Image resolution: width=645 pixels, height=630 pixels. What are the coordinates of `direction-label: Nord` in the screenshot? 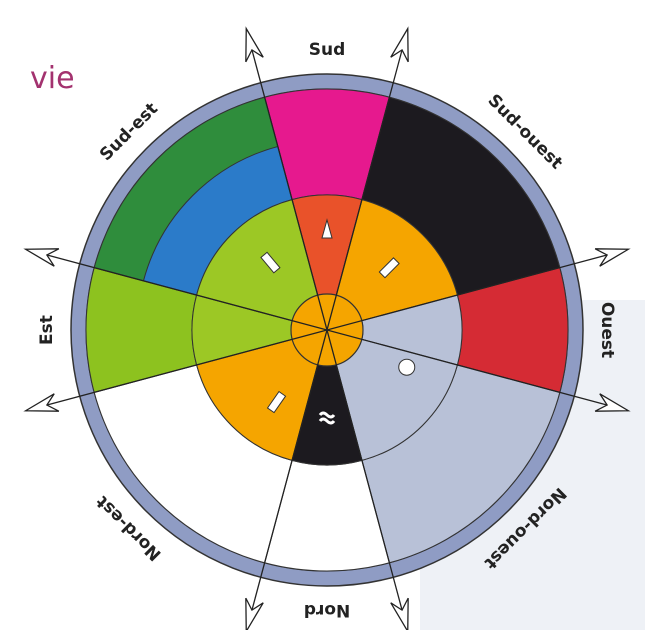 It's located at (327, 610).